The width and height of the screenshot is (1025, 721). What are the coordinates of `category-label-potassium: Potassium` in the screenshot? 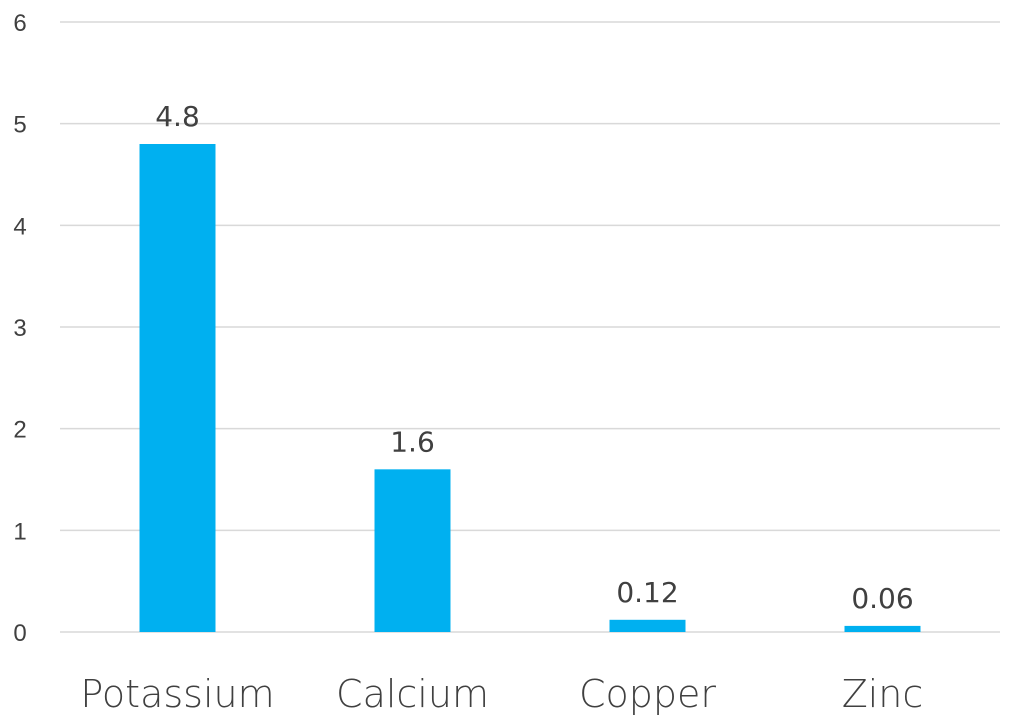 It's located at (177, 694).